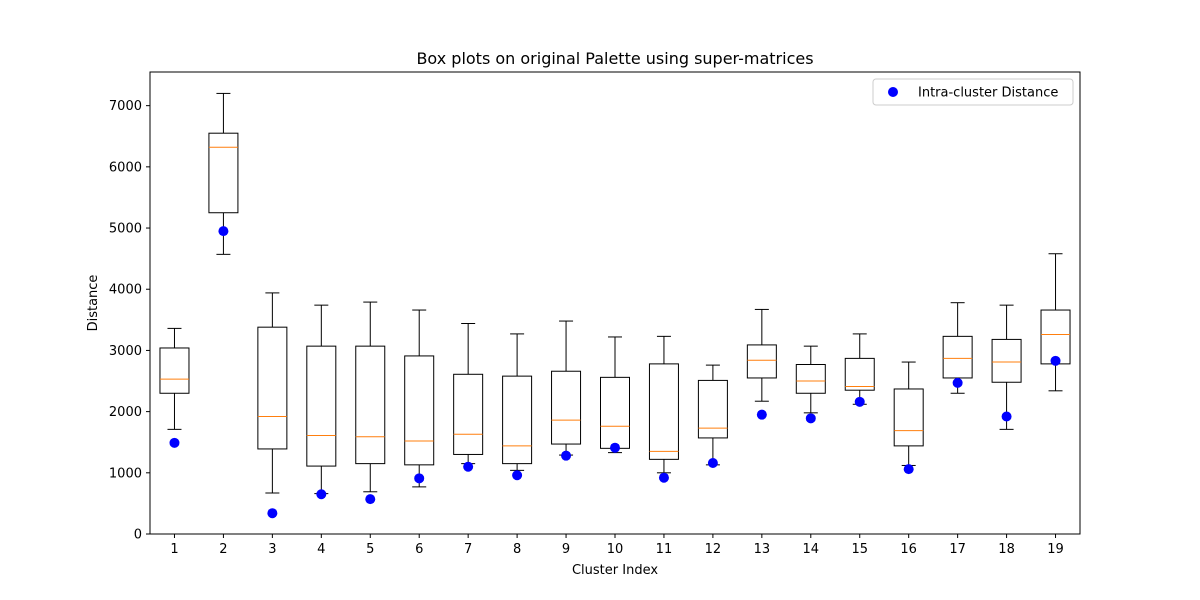 This screenshot has width=1200, height=600. What do you see at coordinates (125, 290) in the screenshot?
I see `y-tick-label-4000: 4000` at bounding box center [125, 290].